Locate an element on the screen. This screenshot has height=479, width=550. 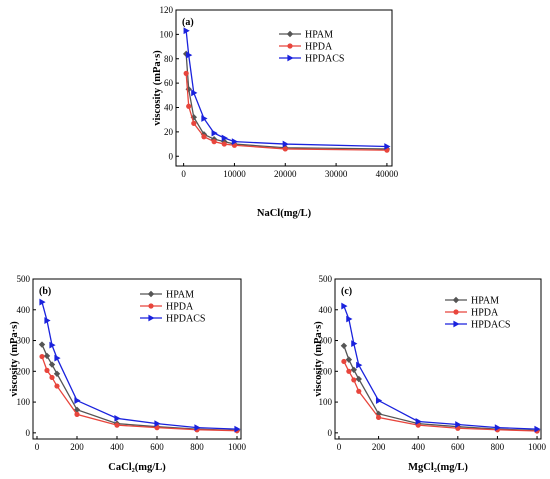
y-tick-label: 20 is located at coordinates (169, 132).